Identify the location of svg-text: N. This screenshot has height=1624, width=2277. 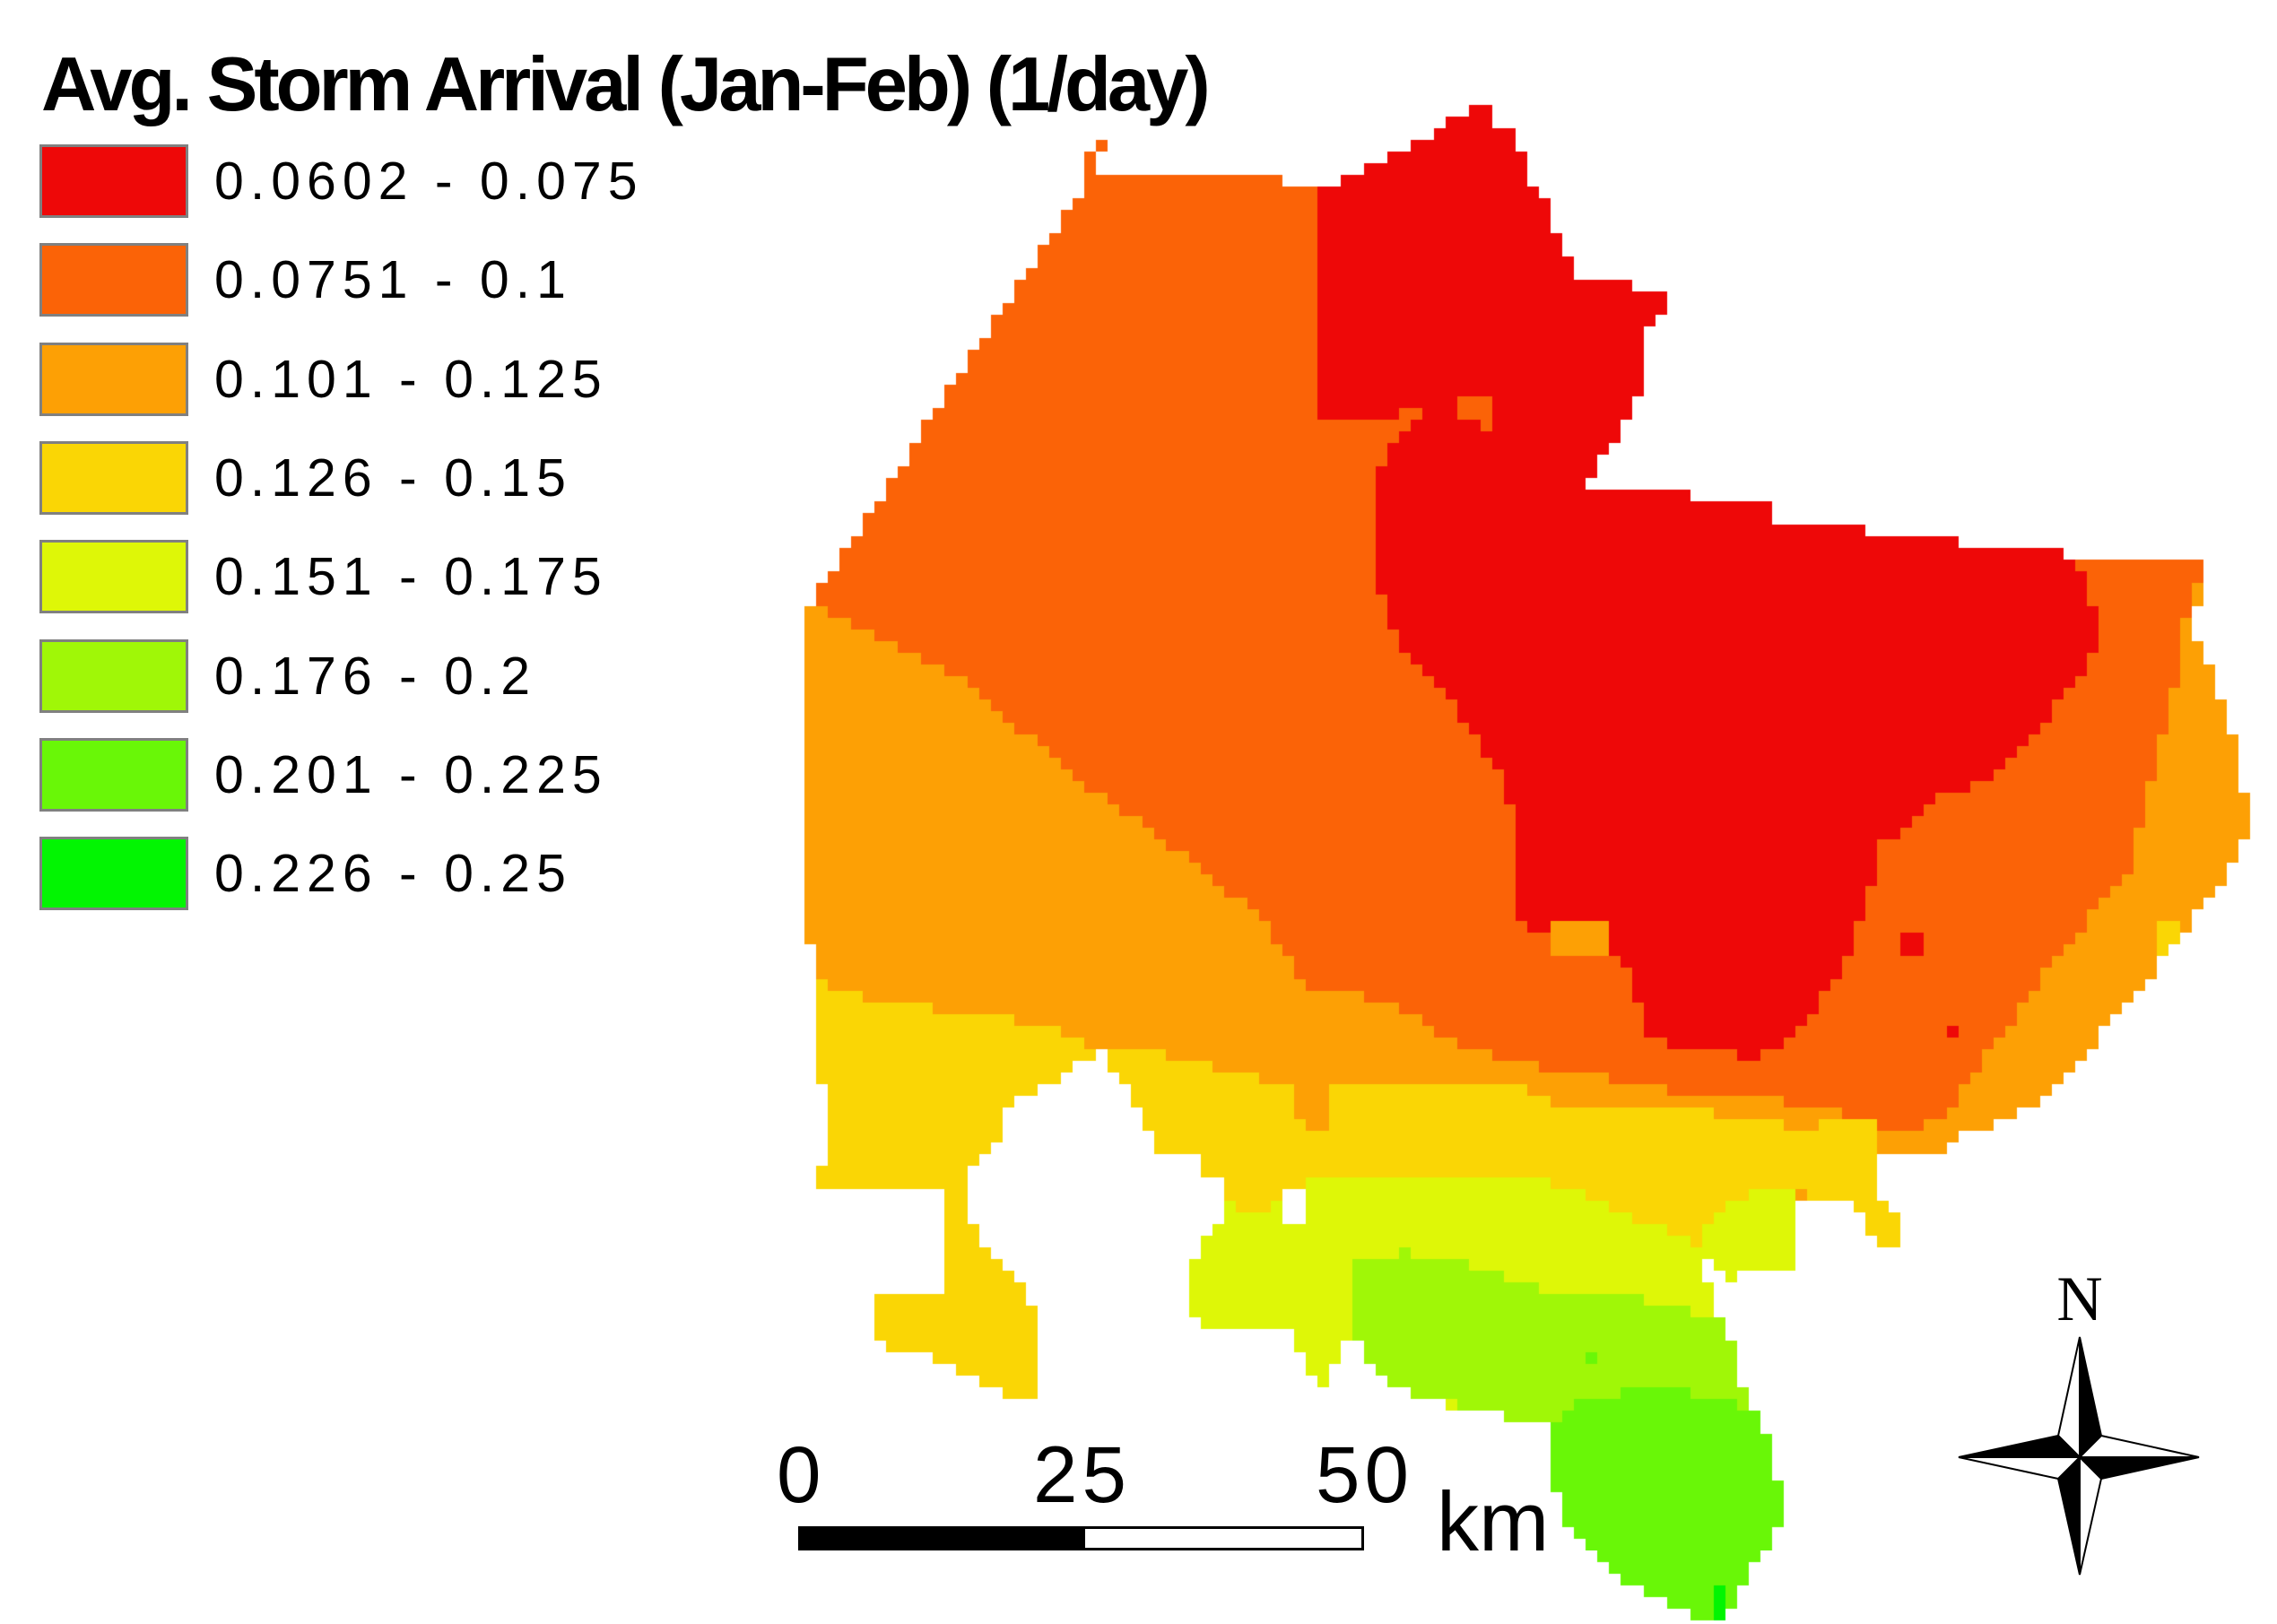
(2079, 1299).